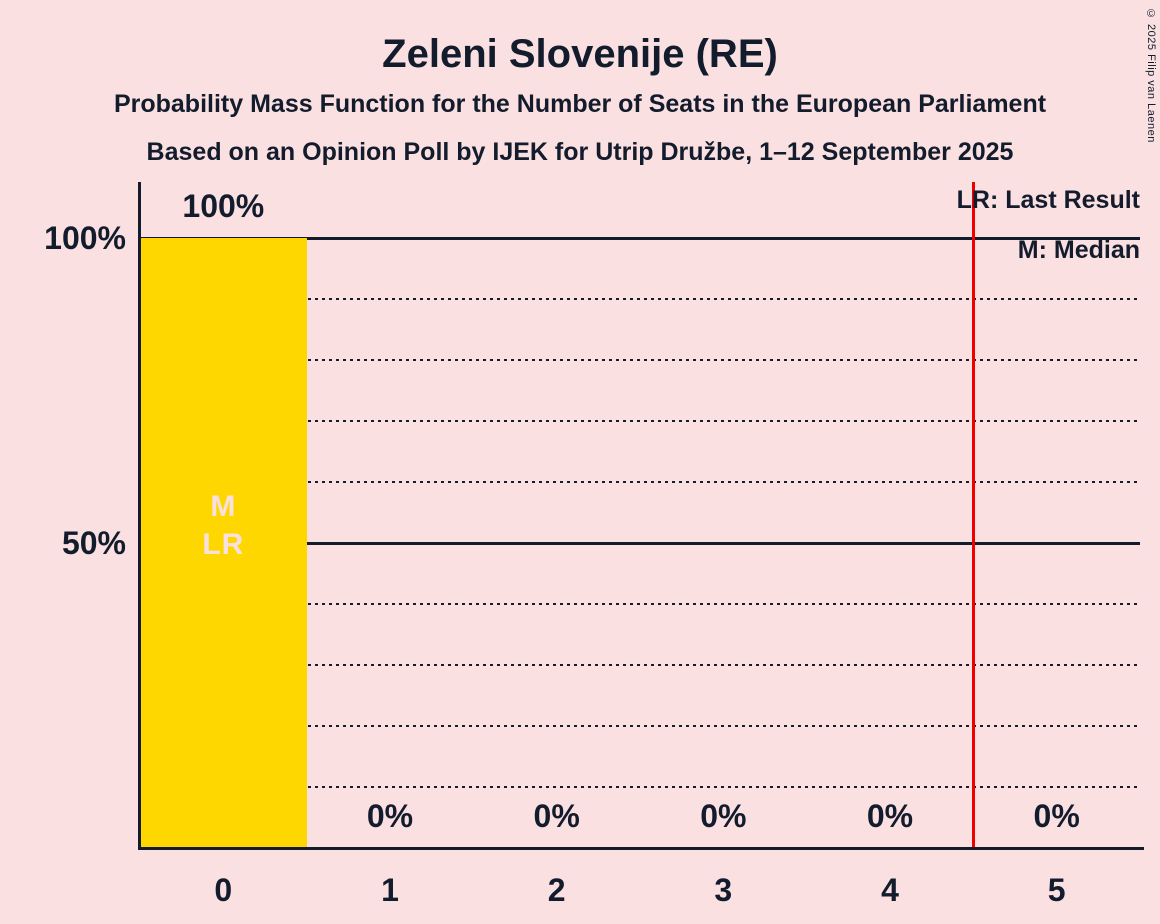  Describe the element at coordinates (723, 890) in the screenshot. I see `x-axis-label-3: 3` at that location.